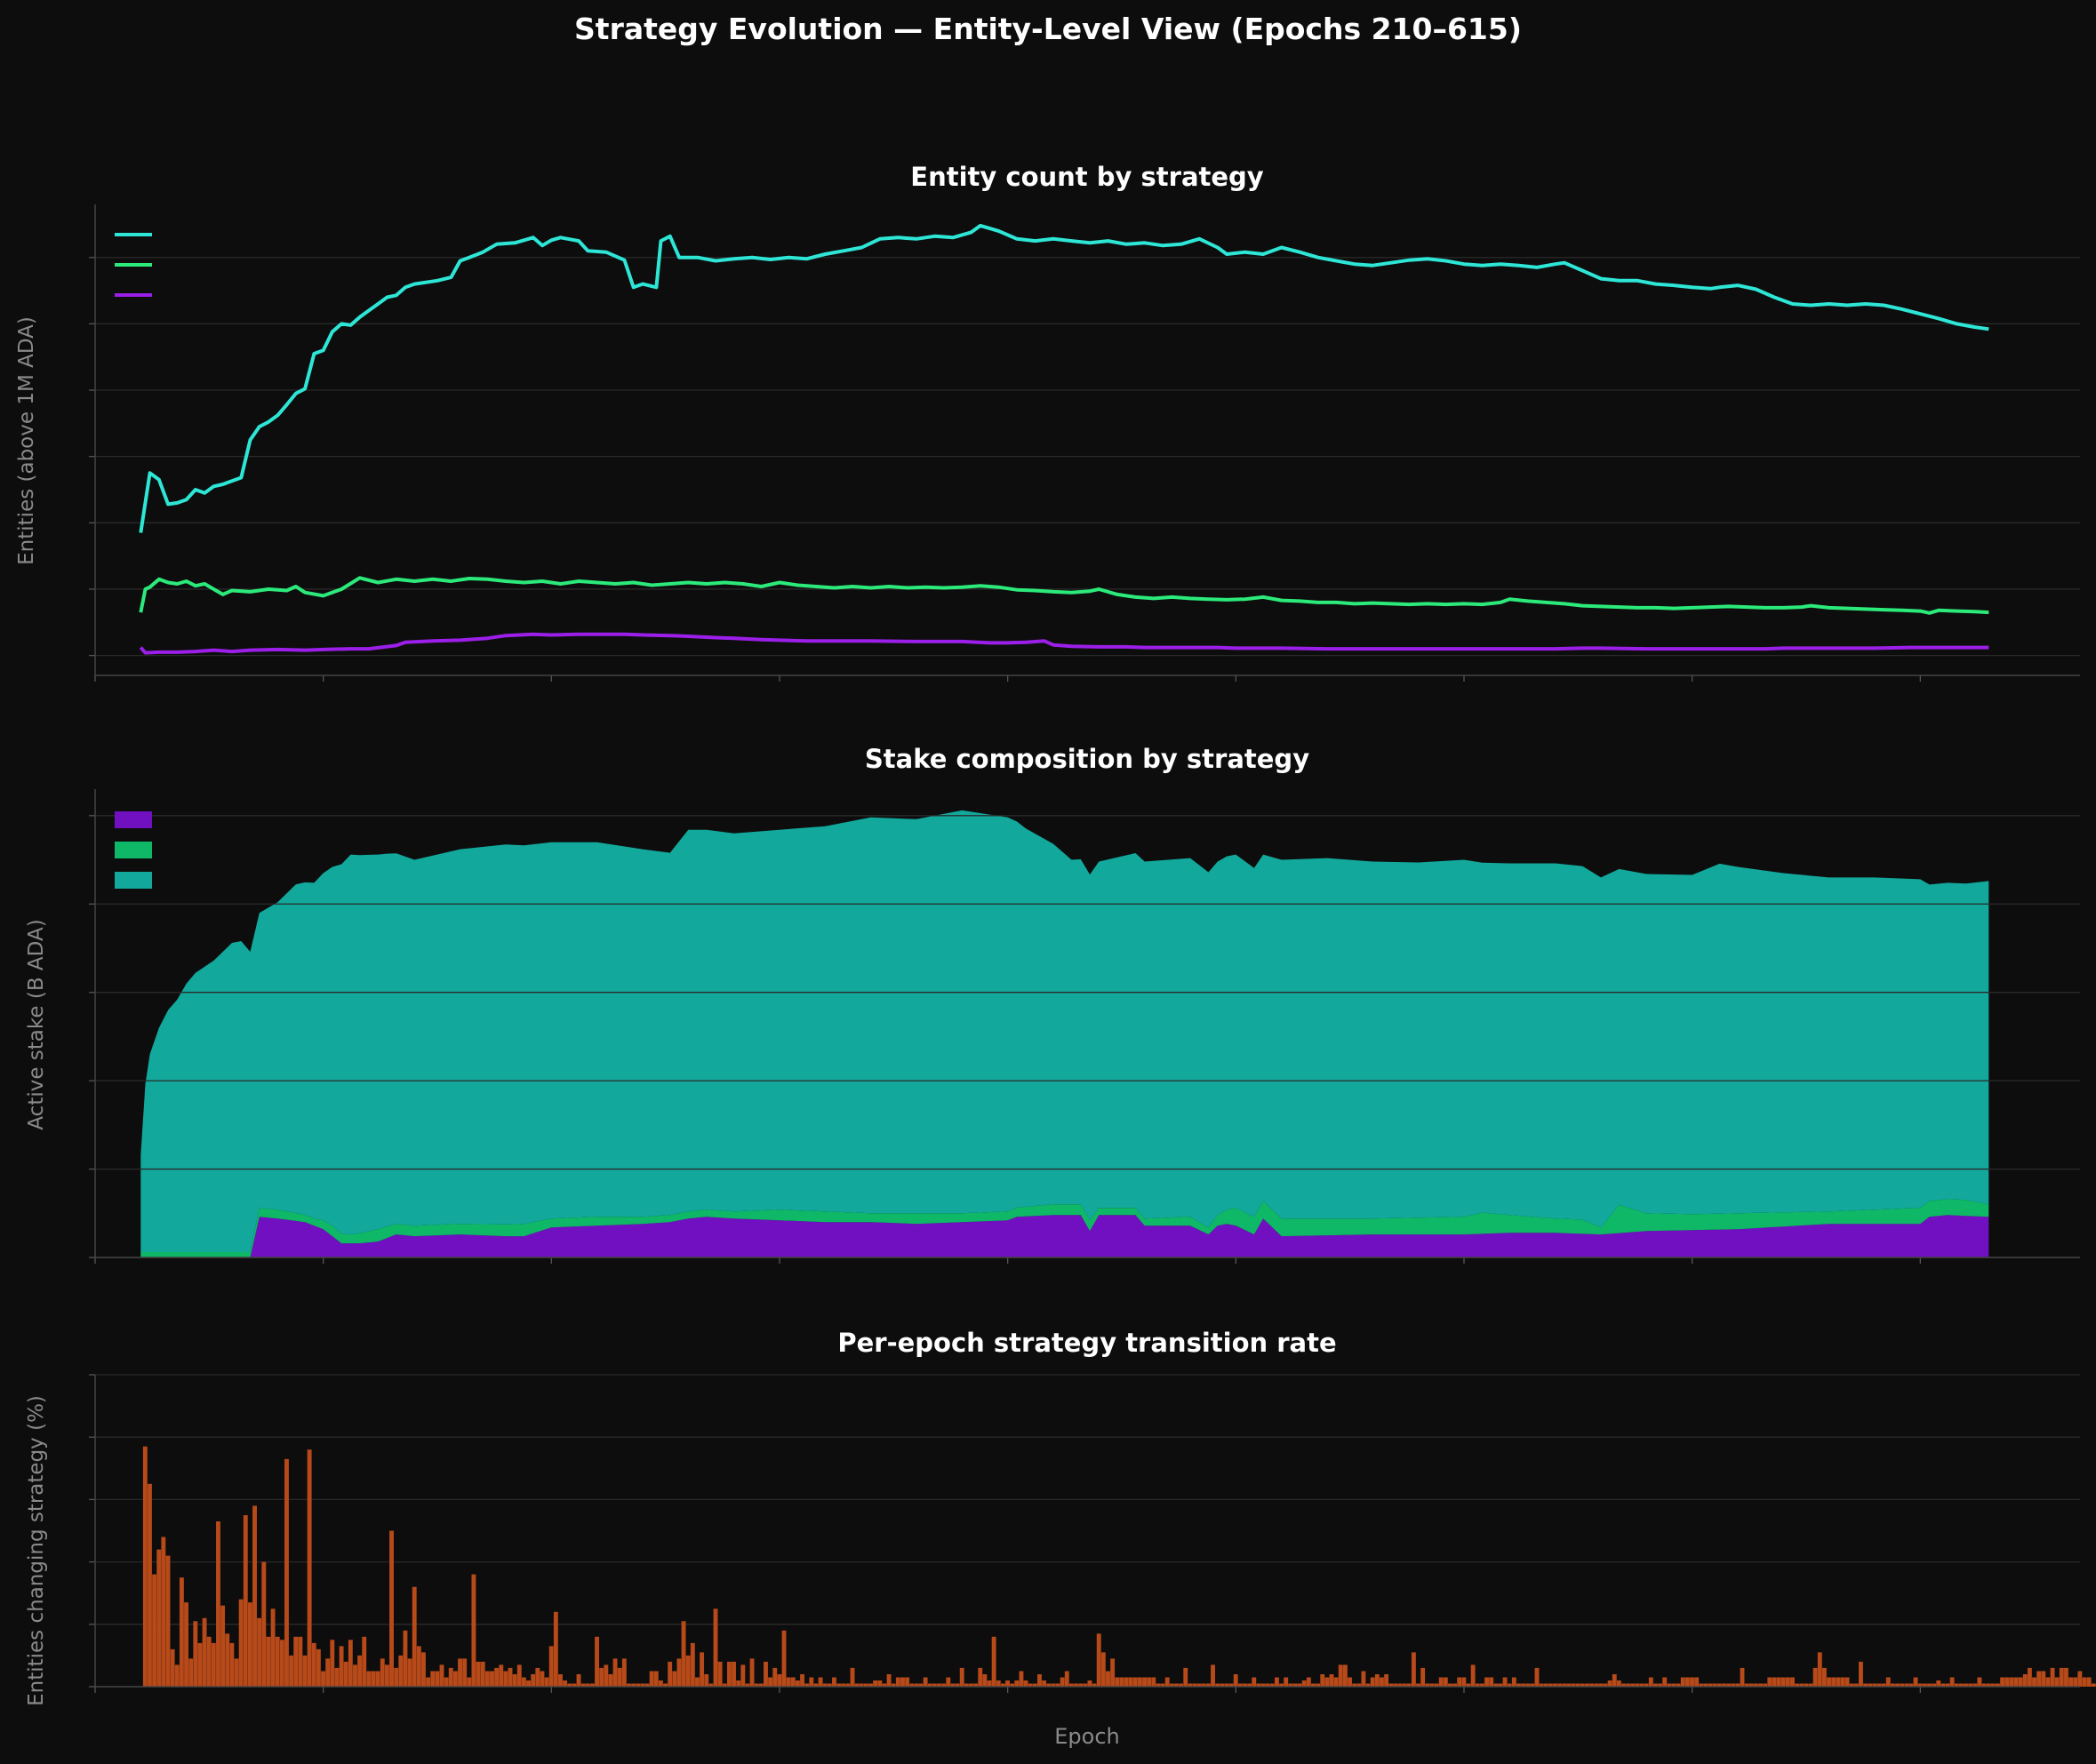 The image size is (2096, 1764). Describe the element at coordinates (1064, 595) in the screenshot. I see `series-line-balanced` at that location.